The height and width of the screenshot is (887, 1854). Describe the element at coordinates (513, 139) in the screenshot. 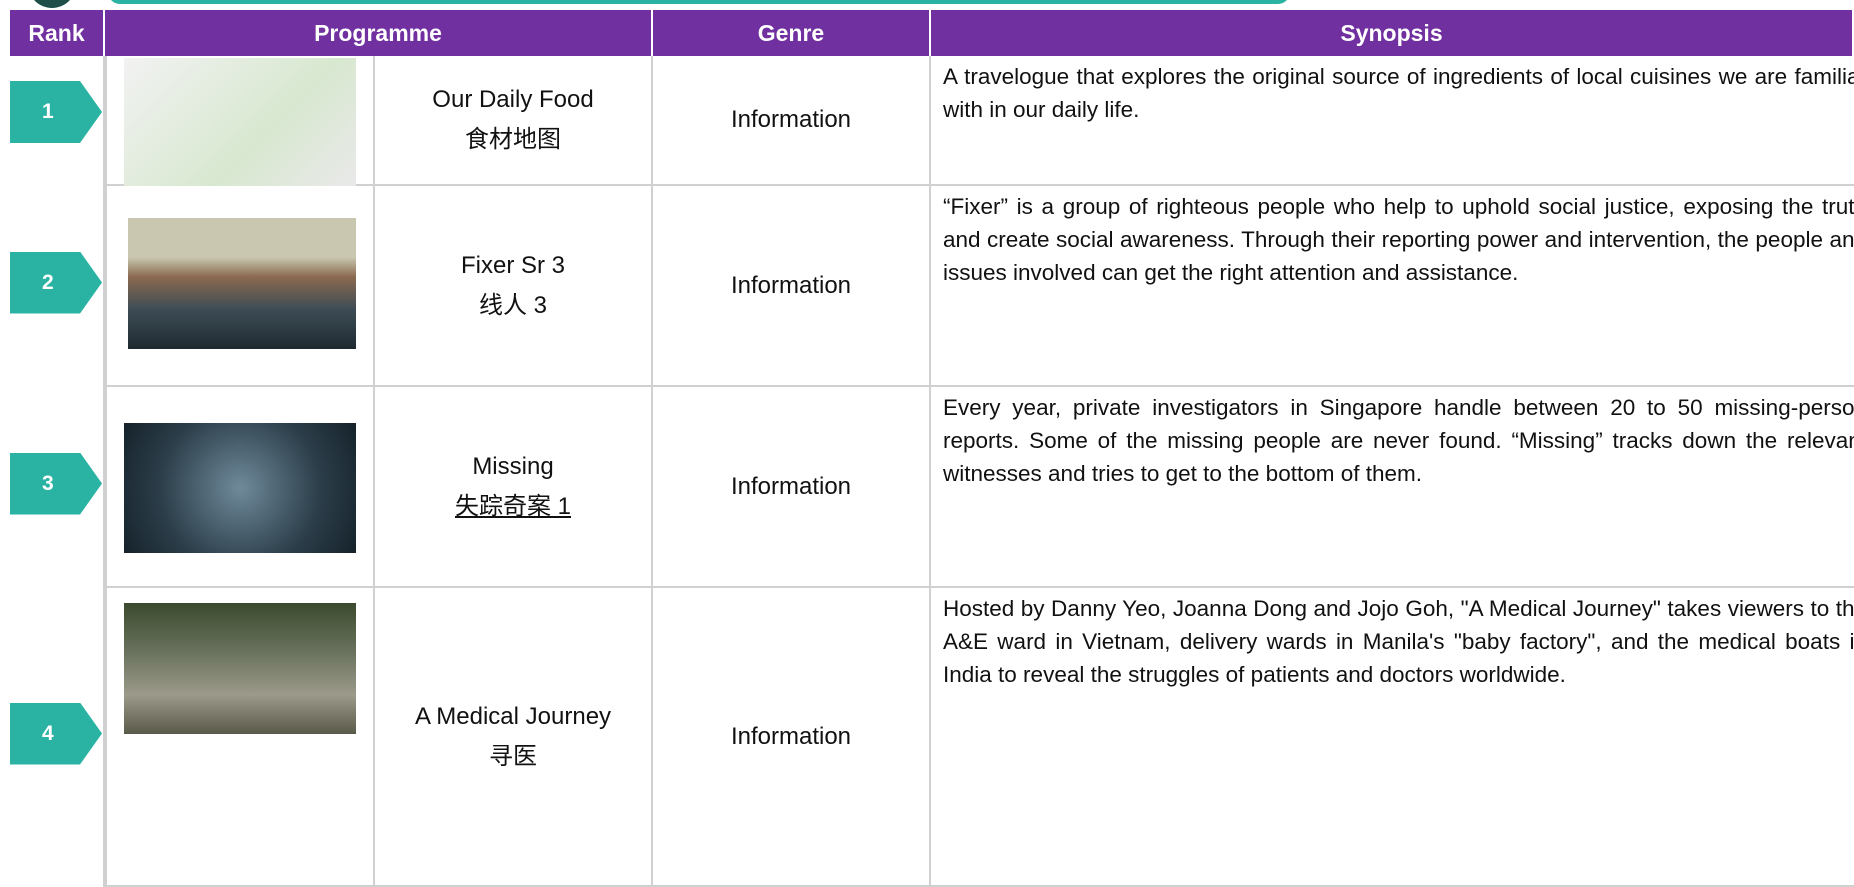

I see `programme-title-zh: 食材地图` at that location.